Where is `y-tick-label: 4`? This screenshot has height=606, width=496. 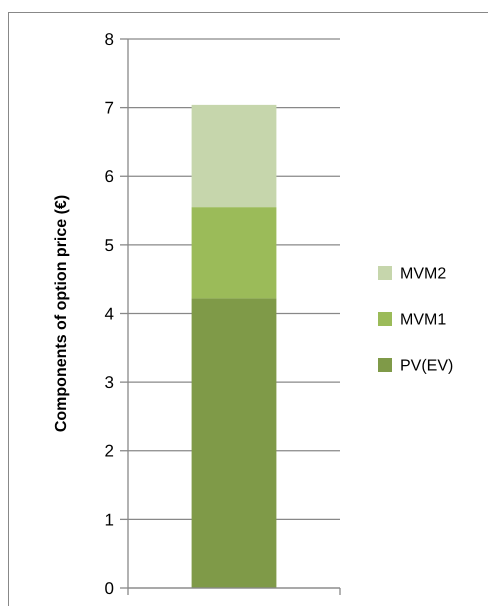 y-tick-label: 4 is located at coordinates (109, 314).